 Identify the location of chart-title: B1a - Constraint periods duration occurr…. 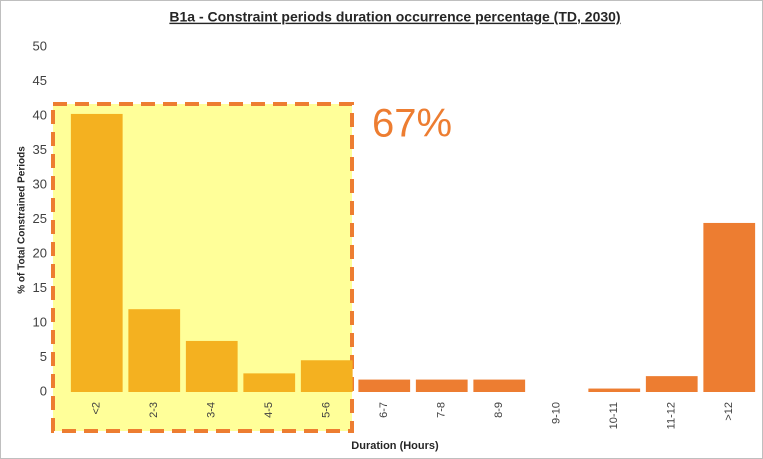
(394, 17).